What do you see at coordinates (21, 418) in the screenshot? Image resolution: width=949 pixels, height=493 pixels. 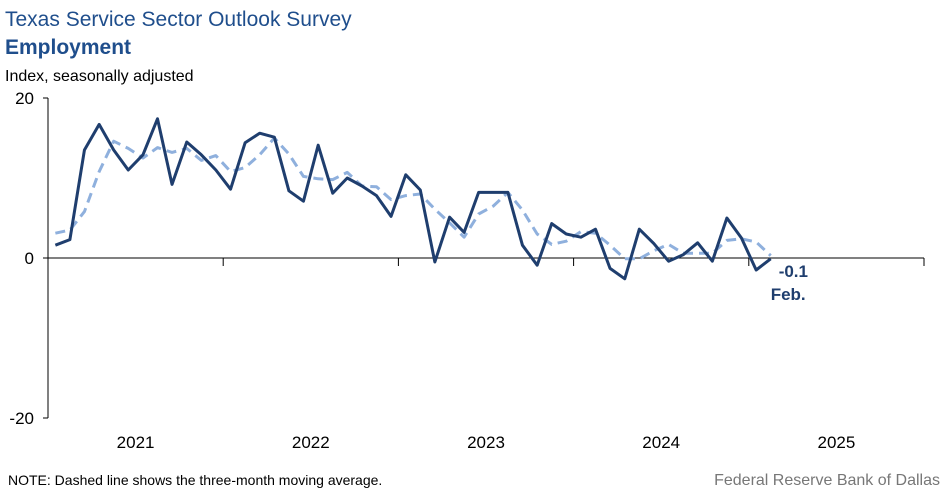 I see `y-tick-label: -20` at bounding box center [21, 418].